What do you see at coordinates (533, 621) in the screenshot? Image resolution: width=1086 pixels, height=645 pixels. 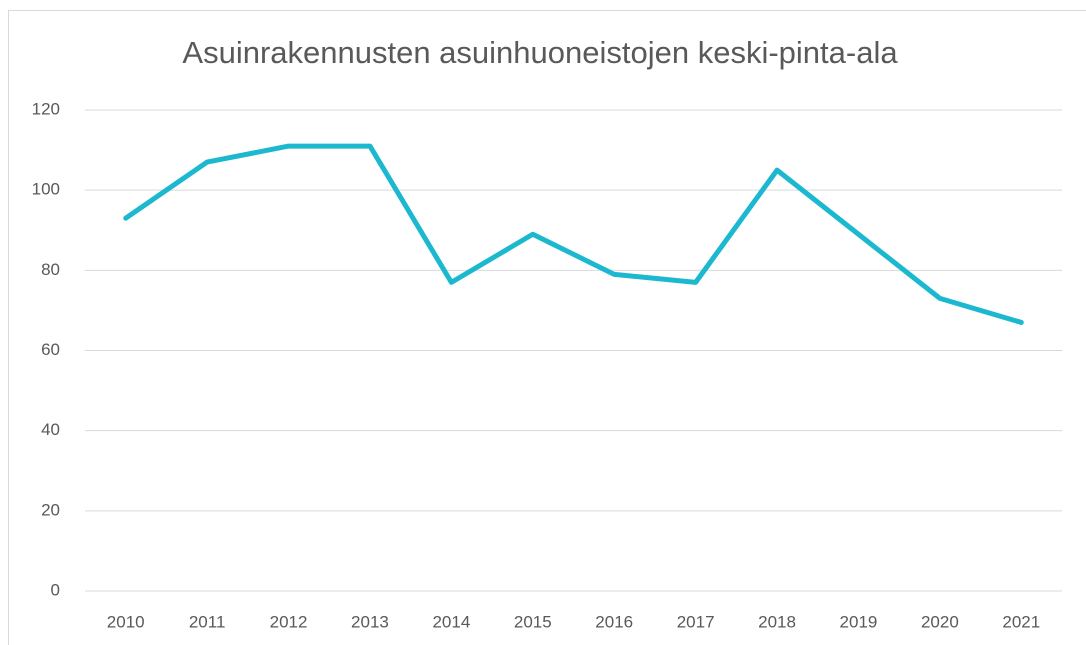 I see `x-tick-label: 2015` at bounding box center [533, 621].